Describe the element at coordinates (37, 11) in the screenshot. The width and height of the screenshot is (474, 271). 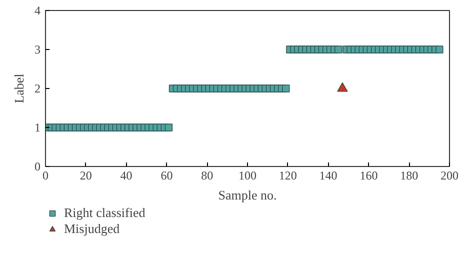
I see `y-tick-label: 4` at that location.